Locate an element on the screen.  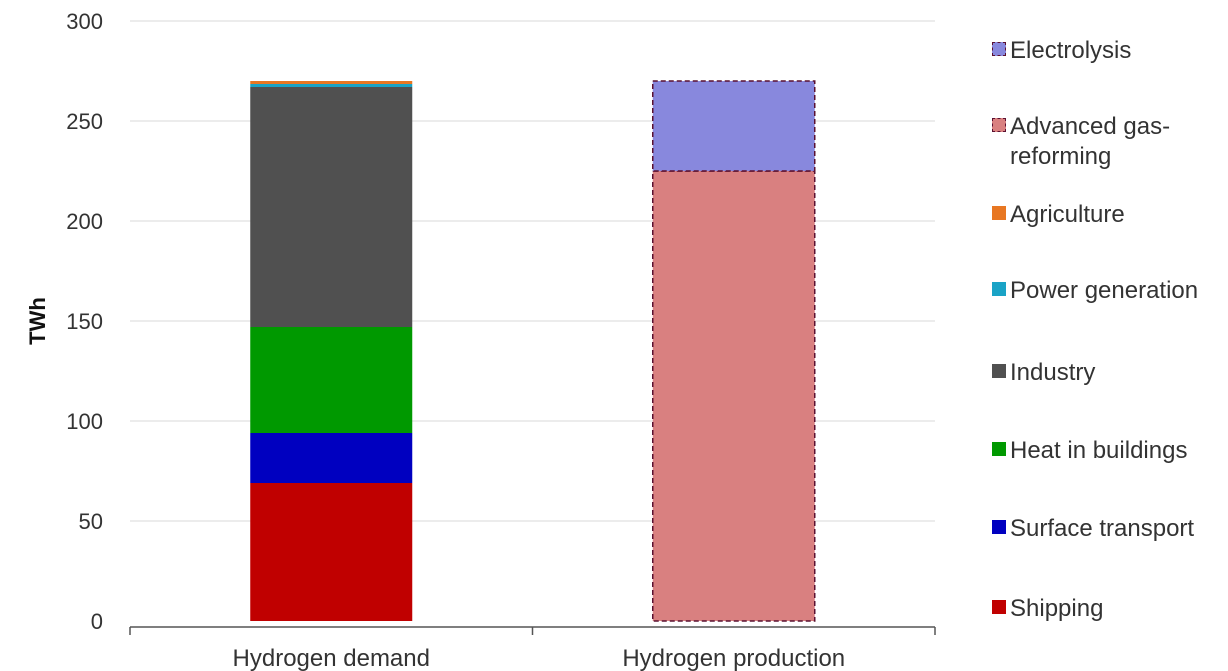
legend-item: Electrolysis is located at coordinates (1106, 51).